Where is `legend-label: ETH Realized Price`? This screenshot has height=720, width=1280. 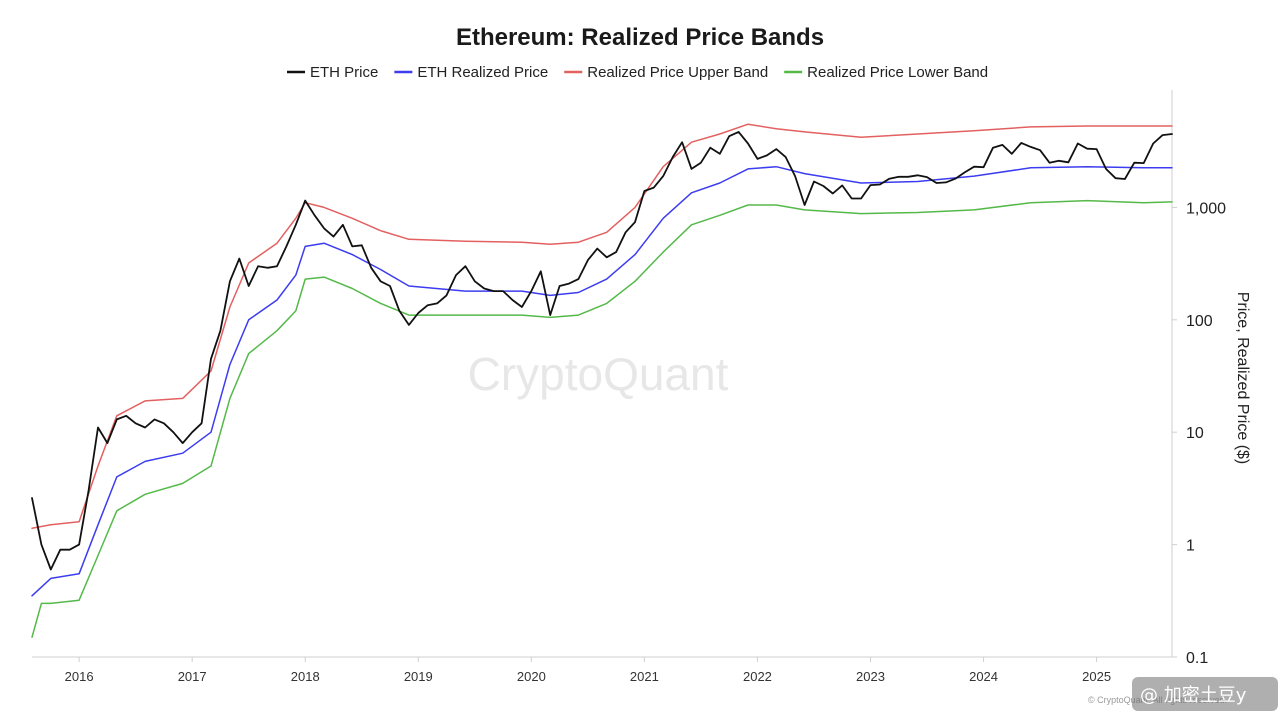
legend-label: ETH Realized Price is located at coordinates (482, 72).